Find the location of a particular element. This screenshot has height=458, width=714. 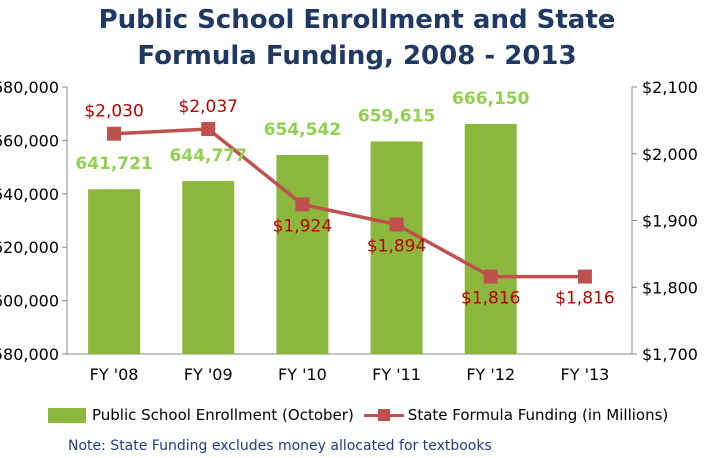

x-tick-label: FY '08 is located at coordinates (114, 374).